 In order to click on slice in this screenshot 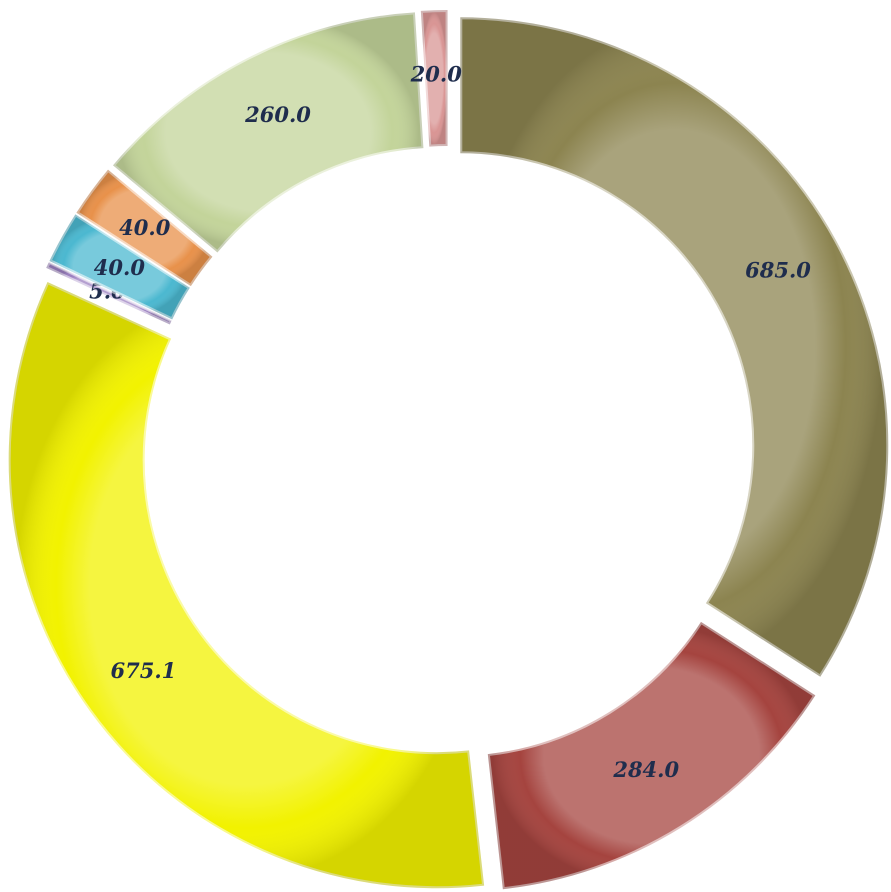, I will do `click(651, 755)`.